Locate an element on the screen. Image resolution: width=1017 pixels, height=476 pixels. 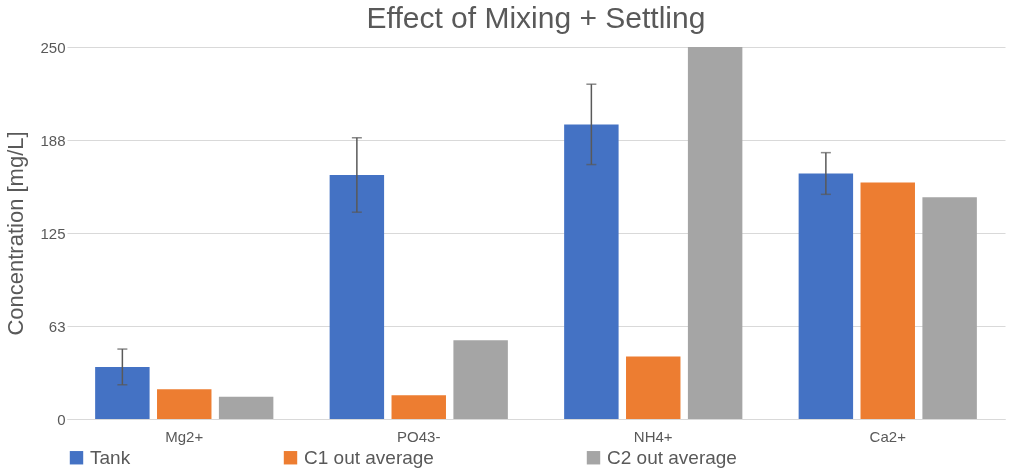
chart-title: Effect of Mixing + Settling is located at coordinates (536, 17).